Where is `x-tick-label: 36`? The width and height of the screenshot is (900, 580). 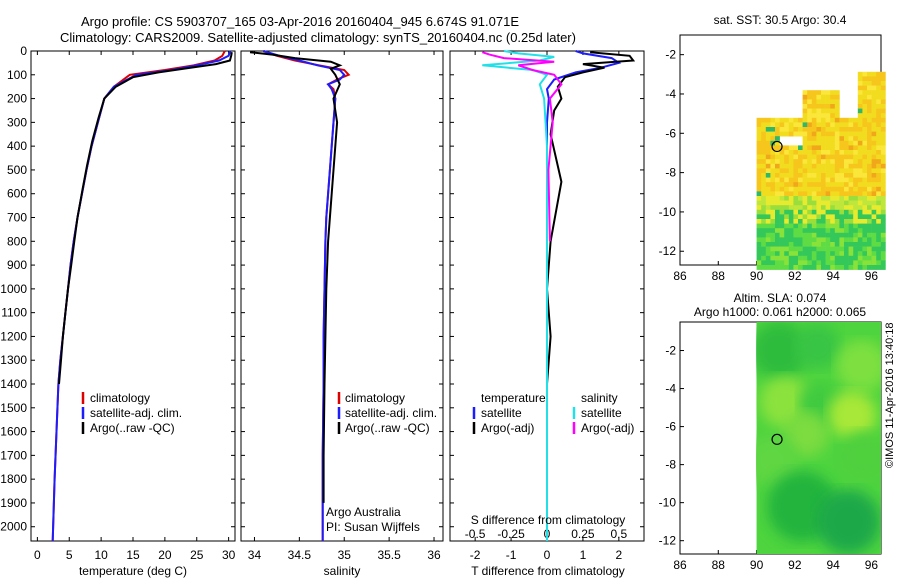 x-tick-label: 36 is located at coordinates (434, 555).